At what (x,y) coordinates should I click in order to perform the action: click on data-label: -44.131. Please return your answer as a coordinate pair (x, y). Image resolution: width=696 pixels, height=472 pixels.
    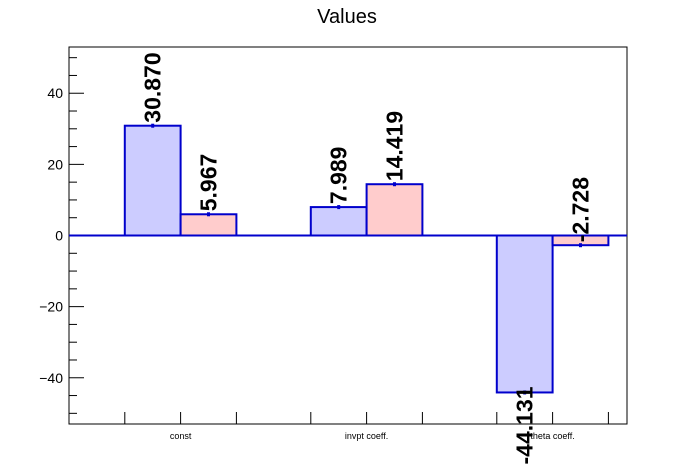
    Looking at the image, I should click on (525, 425).